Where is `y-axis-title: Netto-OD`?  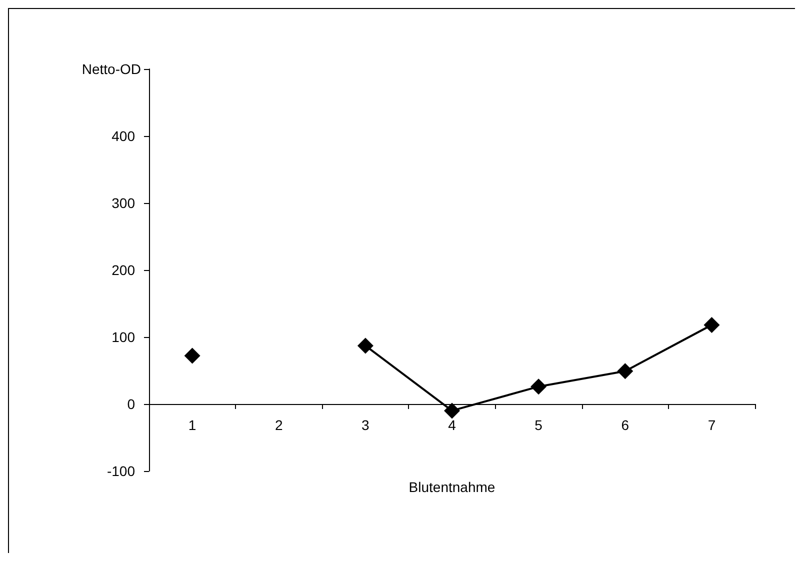 y-axis-title: Netto-OD is located at coordinates (111, 69).